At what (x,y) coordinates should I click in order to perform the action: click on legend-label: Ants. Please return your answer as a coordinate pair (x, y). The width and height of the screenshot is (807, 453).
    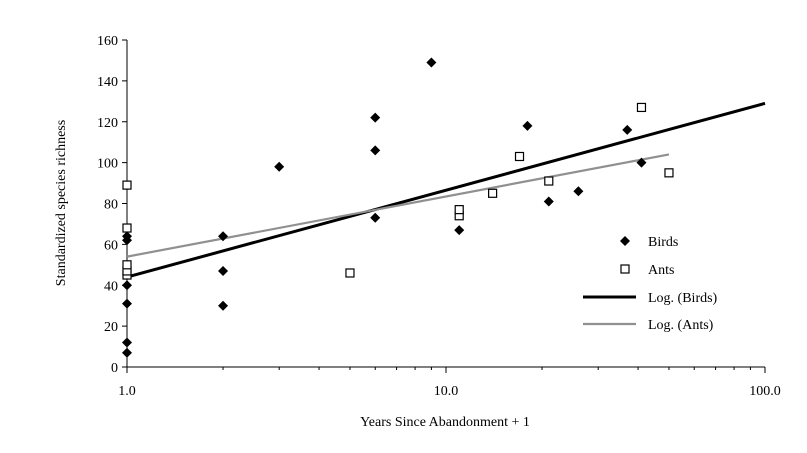
    Looking at the image, I should click on (661, 270).